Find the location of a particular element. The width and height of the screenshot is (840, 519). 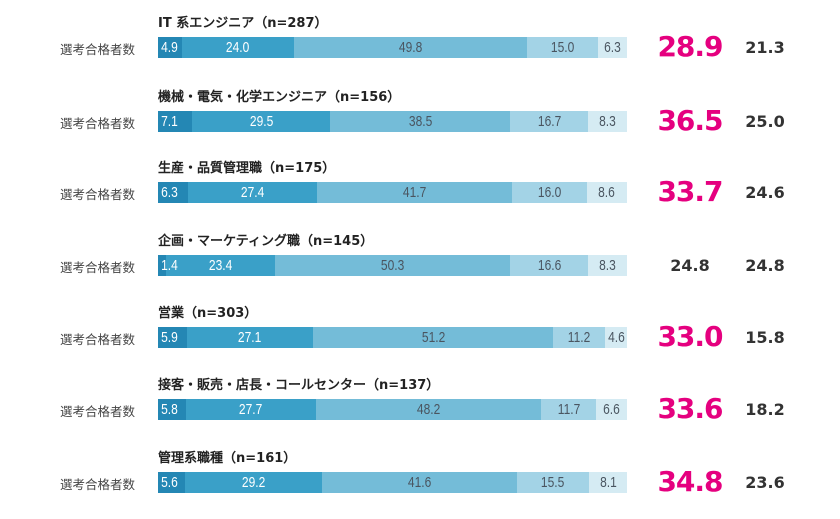

bar-segment-2: 27.7 is located at coordinates (251, 409).